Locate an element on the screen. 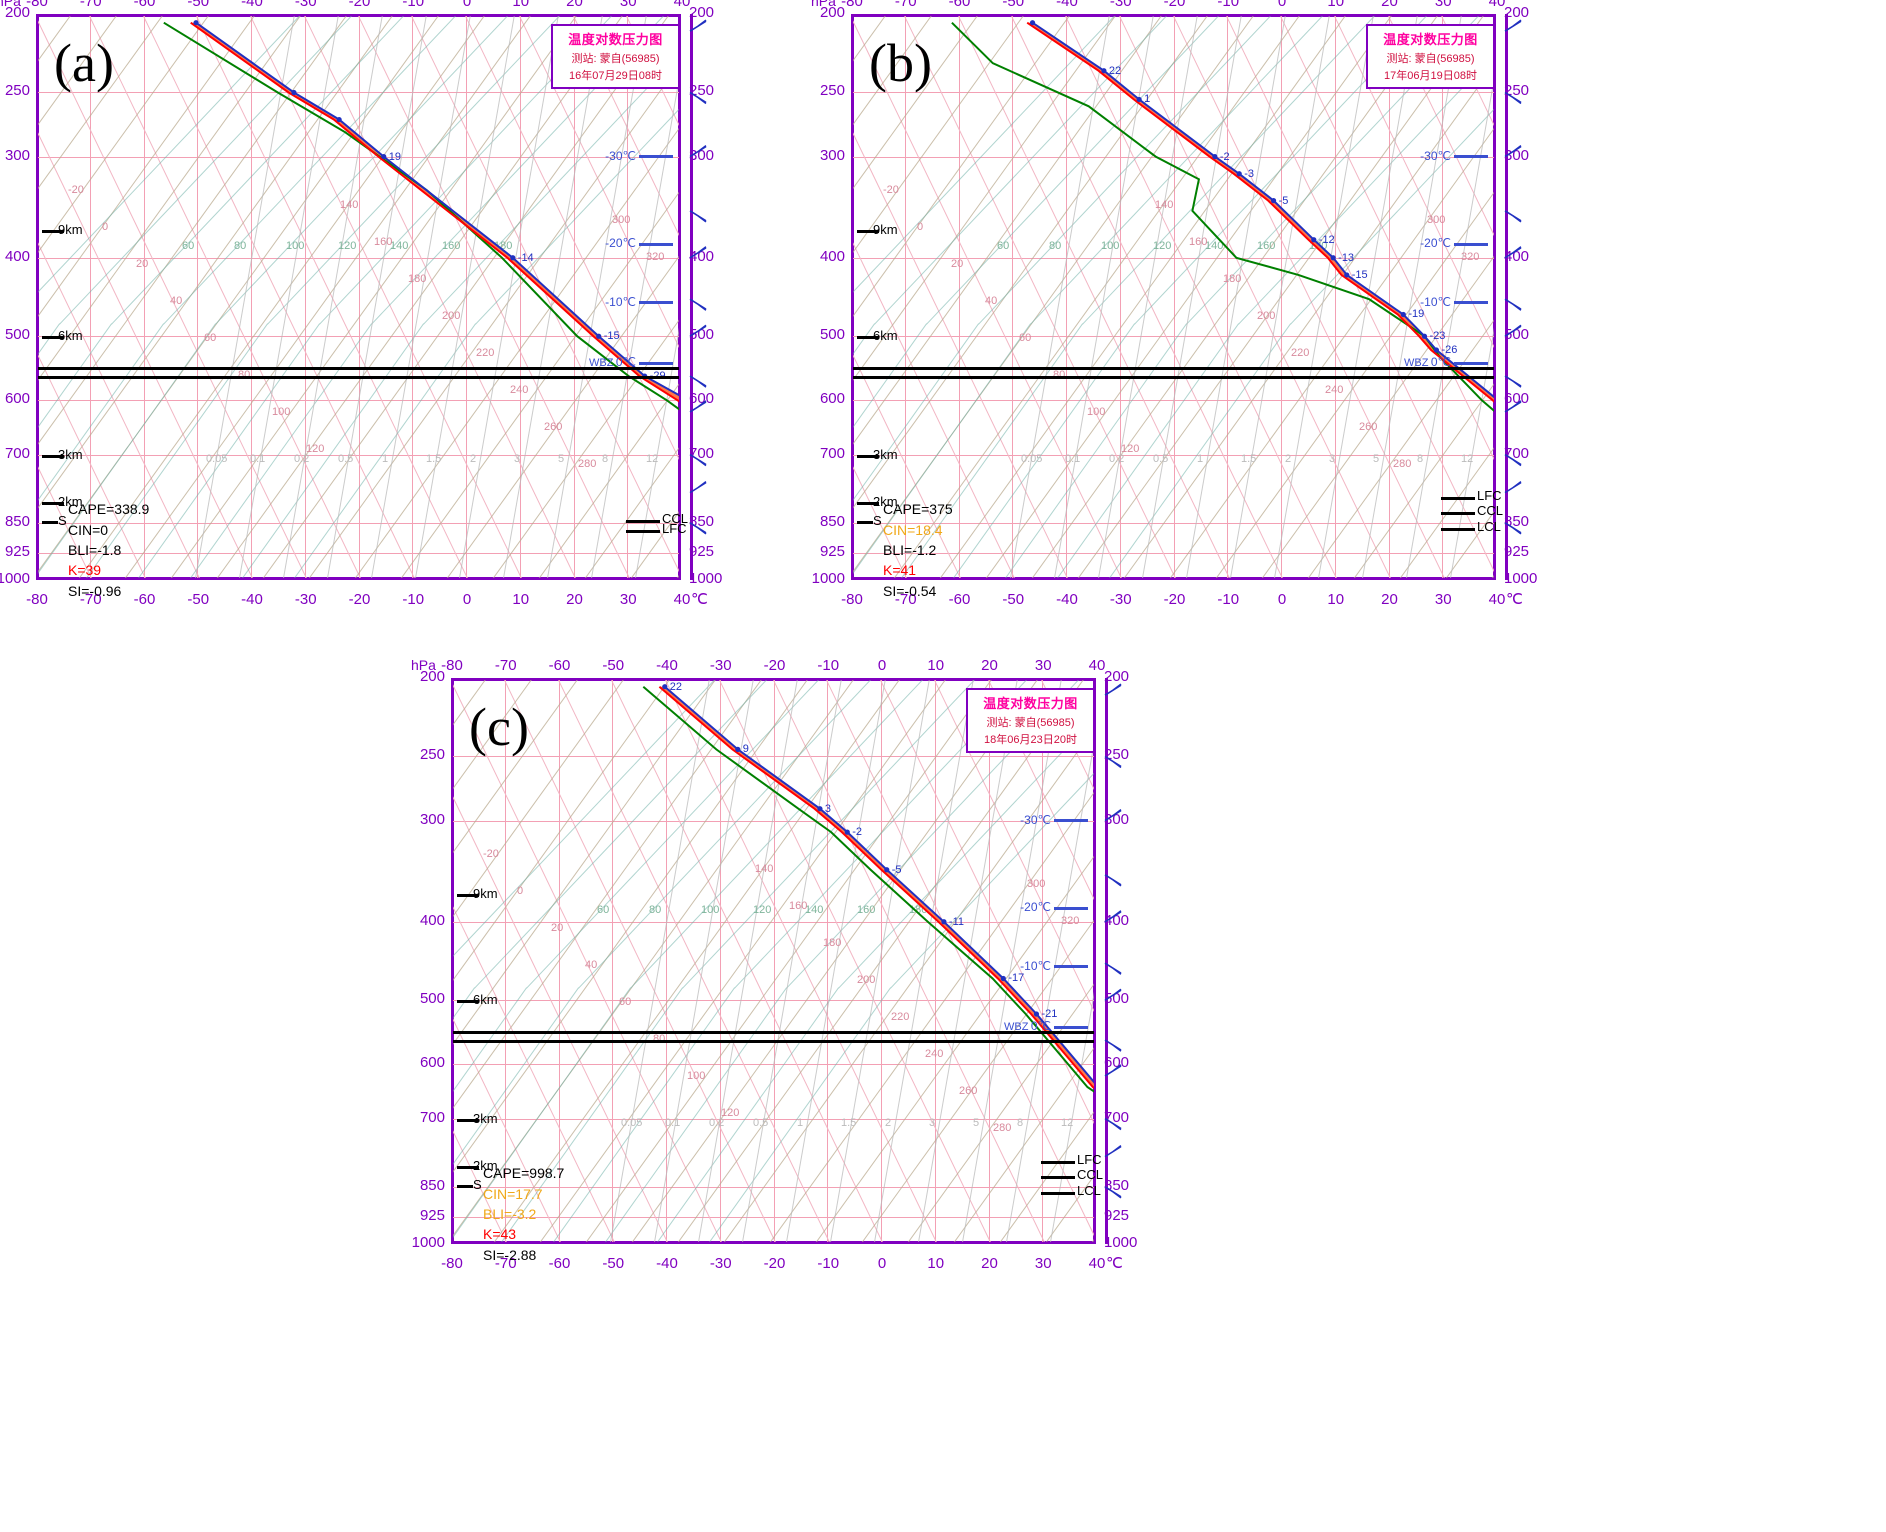 Image resolution: width=1886 pixels, height=1532 pixels. sounding-point-label: 19 is located at coordinates (394, 156).